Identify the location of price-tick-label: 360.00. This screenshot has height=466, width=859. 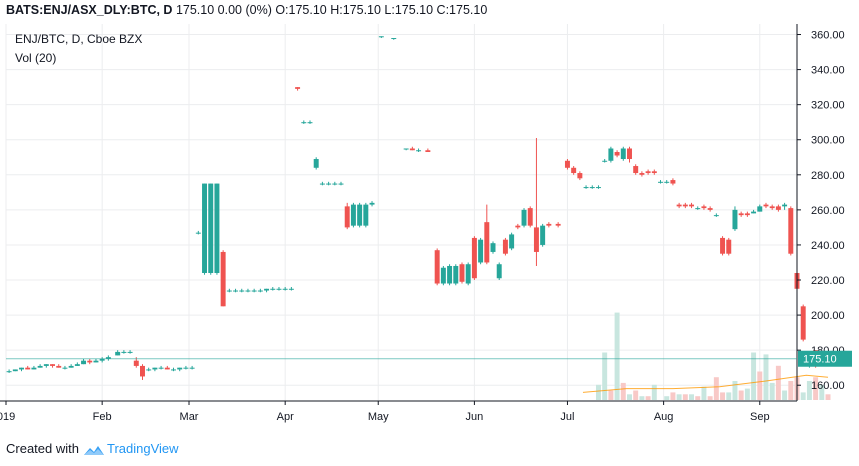
(828, 36).